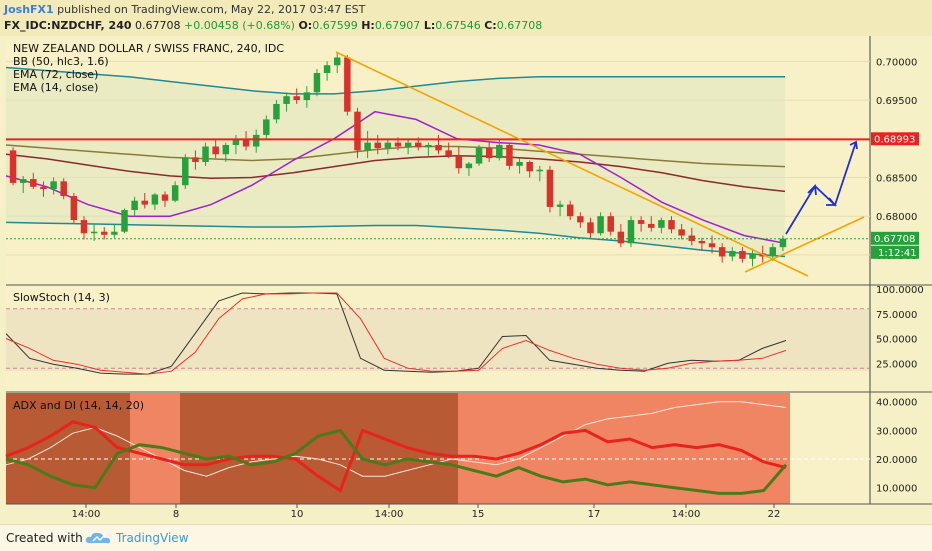 The image size is (932, 551). Describe the element at coordinates (896, 460) in the screenshot. I see `adx-tick-label: 20.0000` at that location.